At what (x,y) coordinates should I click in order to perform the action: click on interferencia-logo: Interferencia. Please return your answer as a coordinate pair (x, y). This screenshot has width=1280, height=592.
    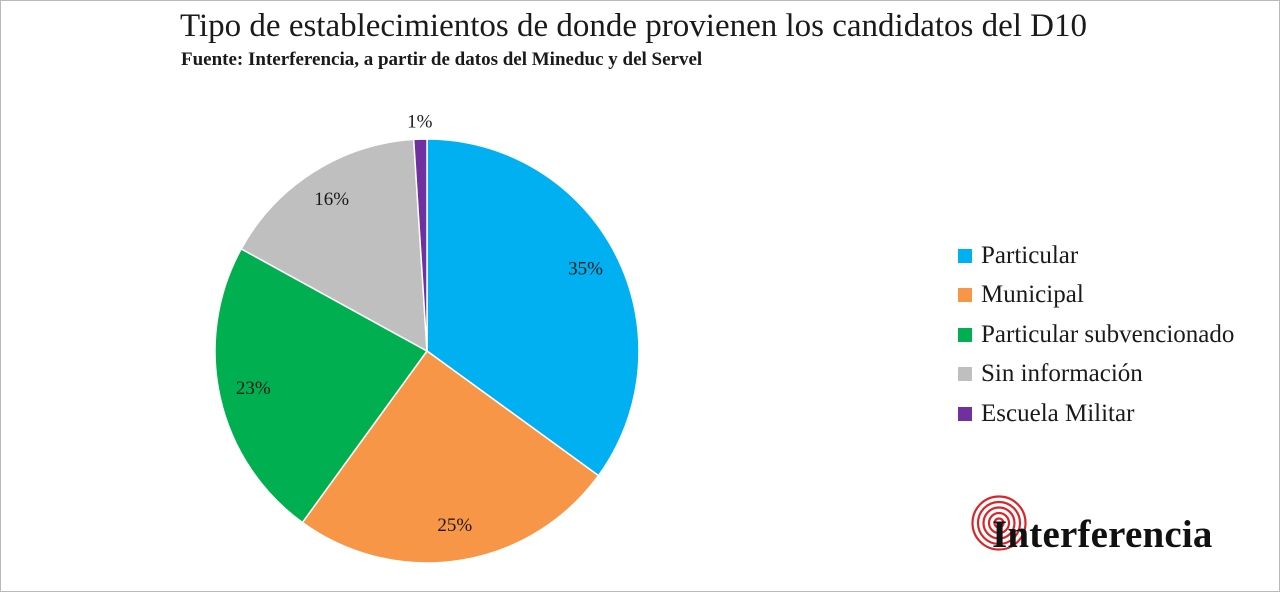
    Looking at the image, I should click on (1110, 527).